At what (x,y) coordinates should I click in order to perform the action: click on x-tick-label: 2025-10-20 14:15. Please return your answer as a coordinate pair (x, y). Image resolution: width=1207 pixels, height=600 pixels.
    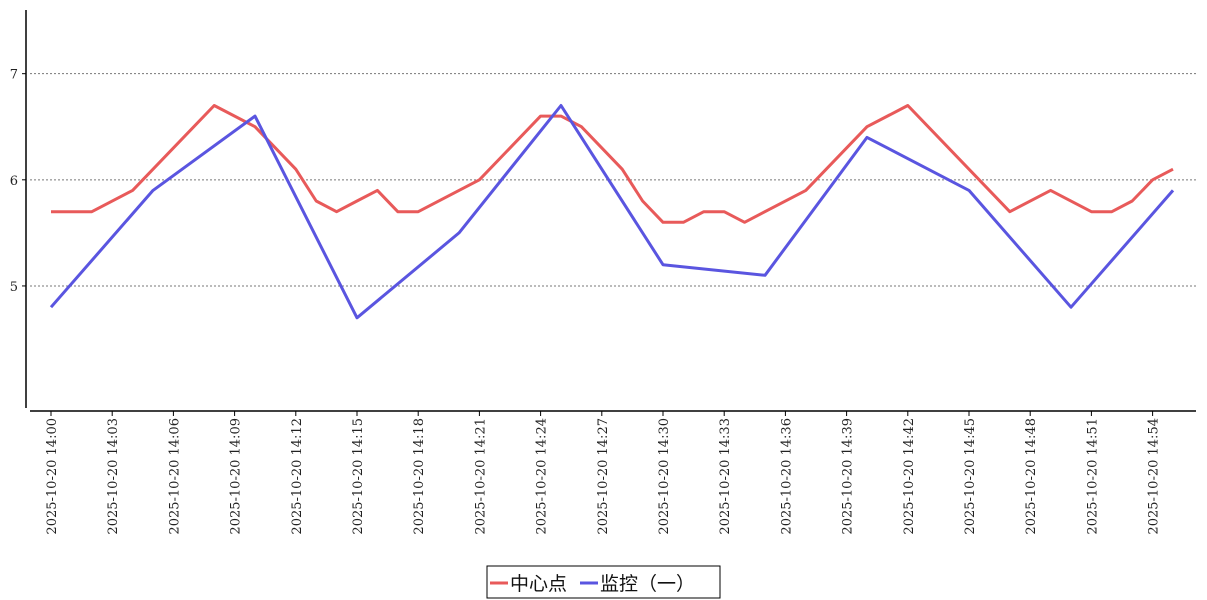
    Looking at the image, I should click on (358, 476).